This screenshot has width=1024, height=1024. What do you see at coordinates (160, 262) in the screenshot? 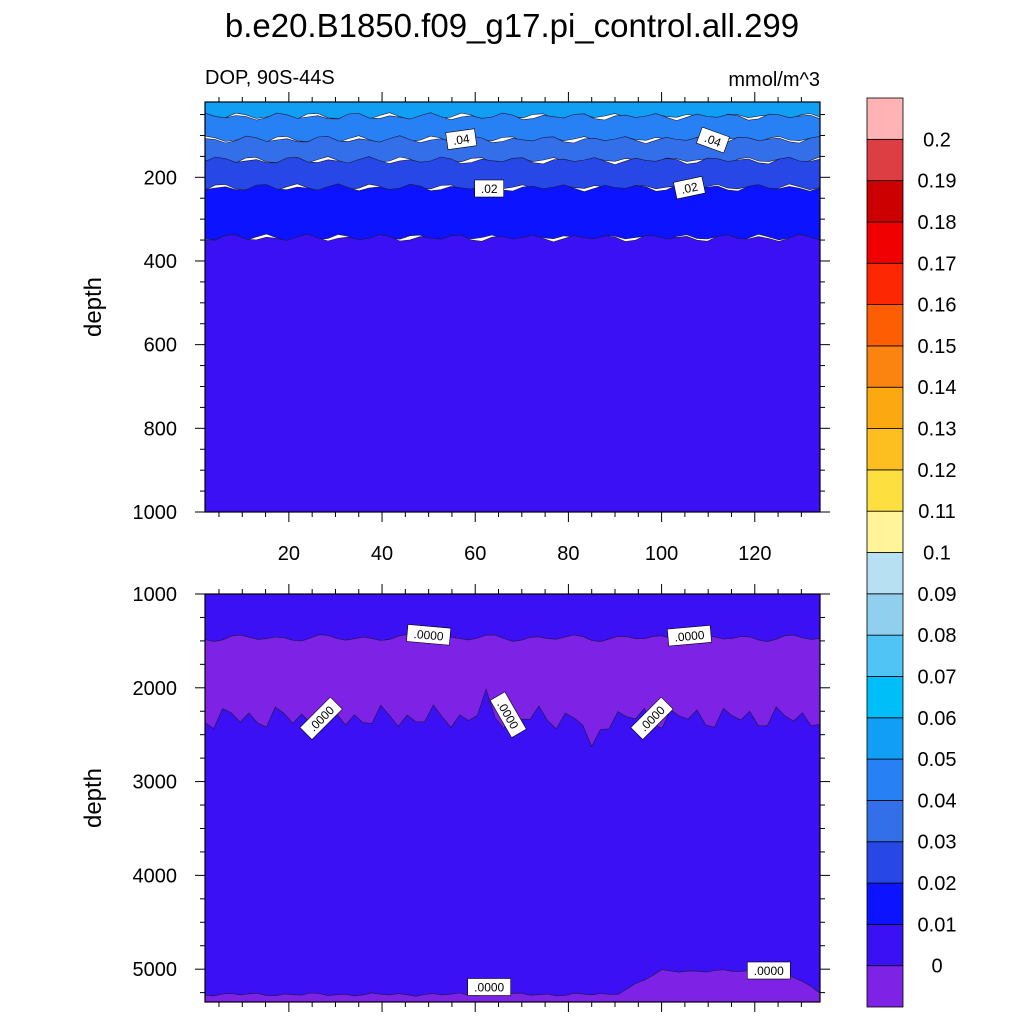
I see `y-tick-label: 400` at bounding box center [160, 262].